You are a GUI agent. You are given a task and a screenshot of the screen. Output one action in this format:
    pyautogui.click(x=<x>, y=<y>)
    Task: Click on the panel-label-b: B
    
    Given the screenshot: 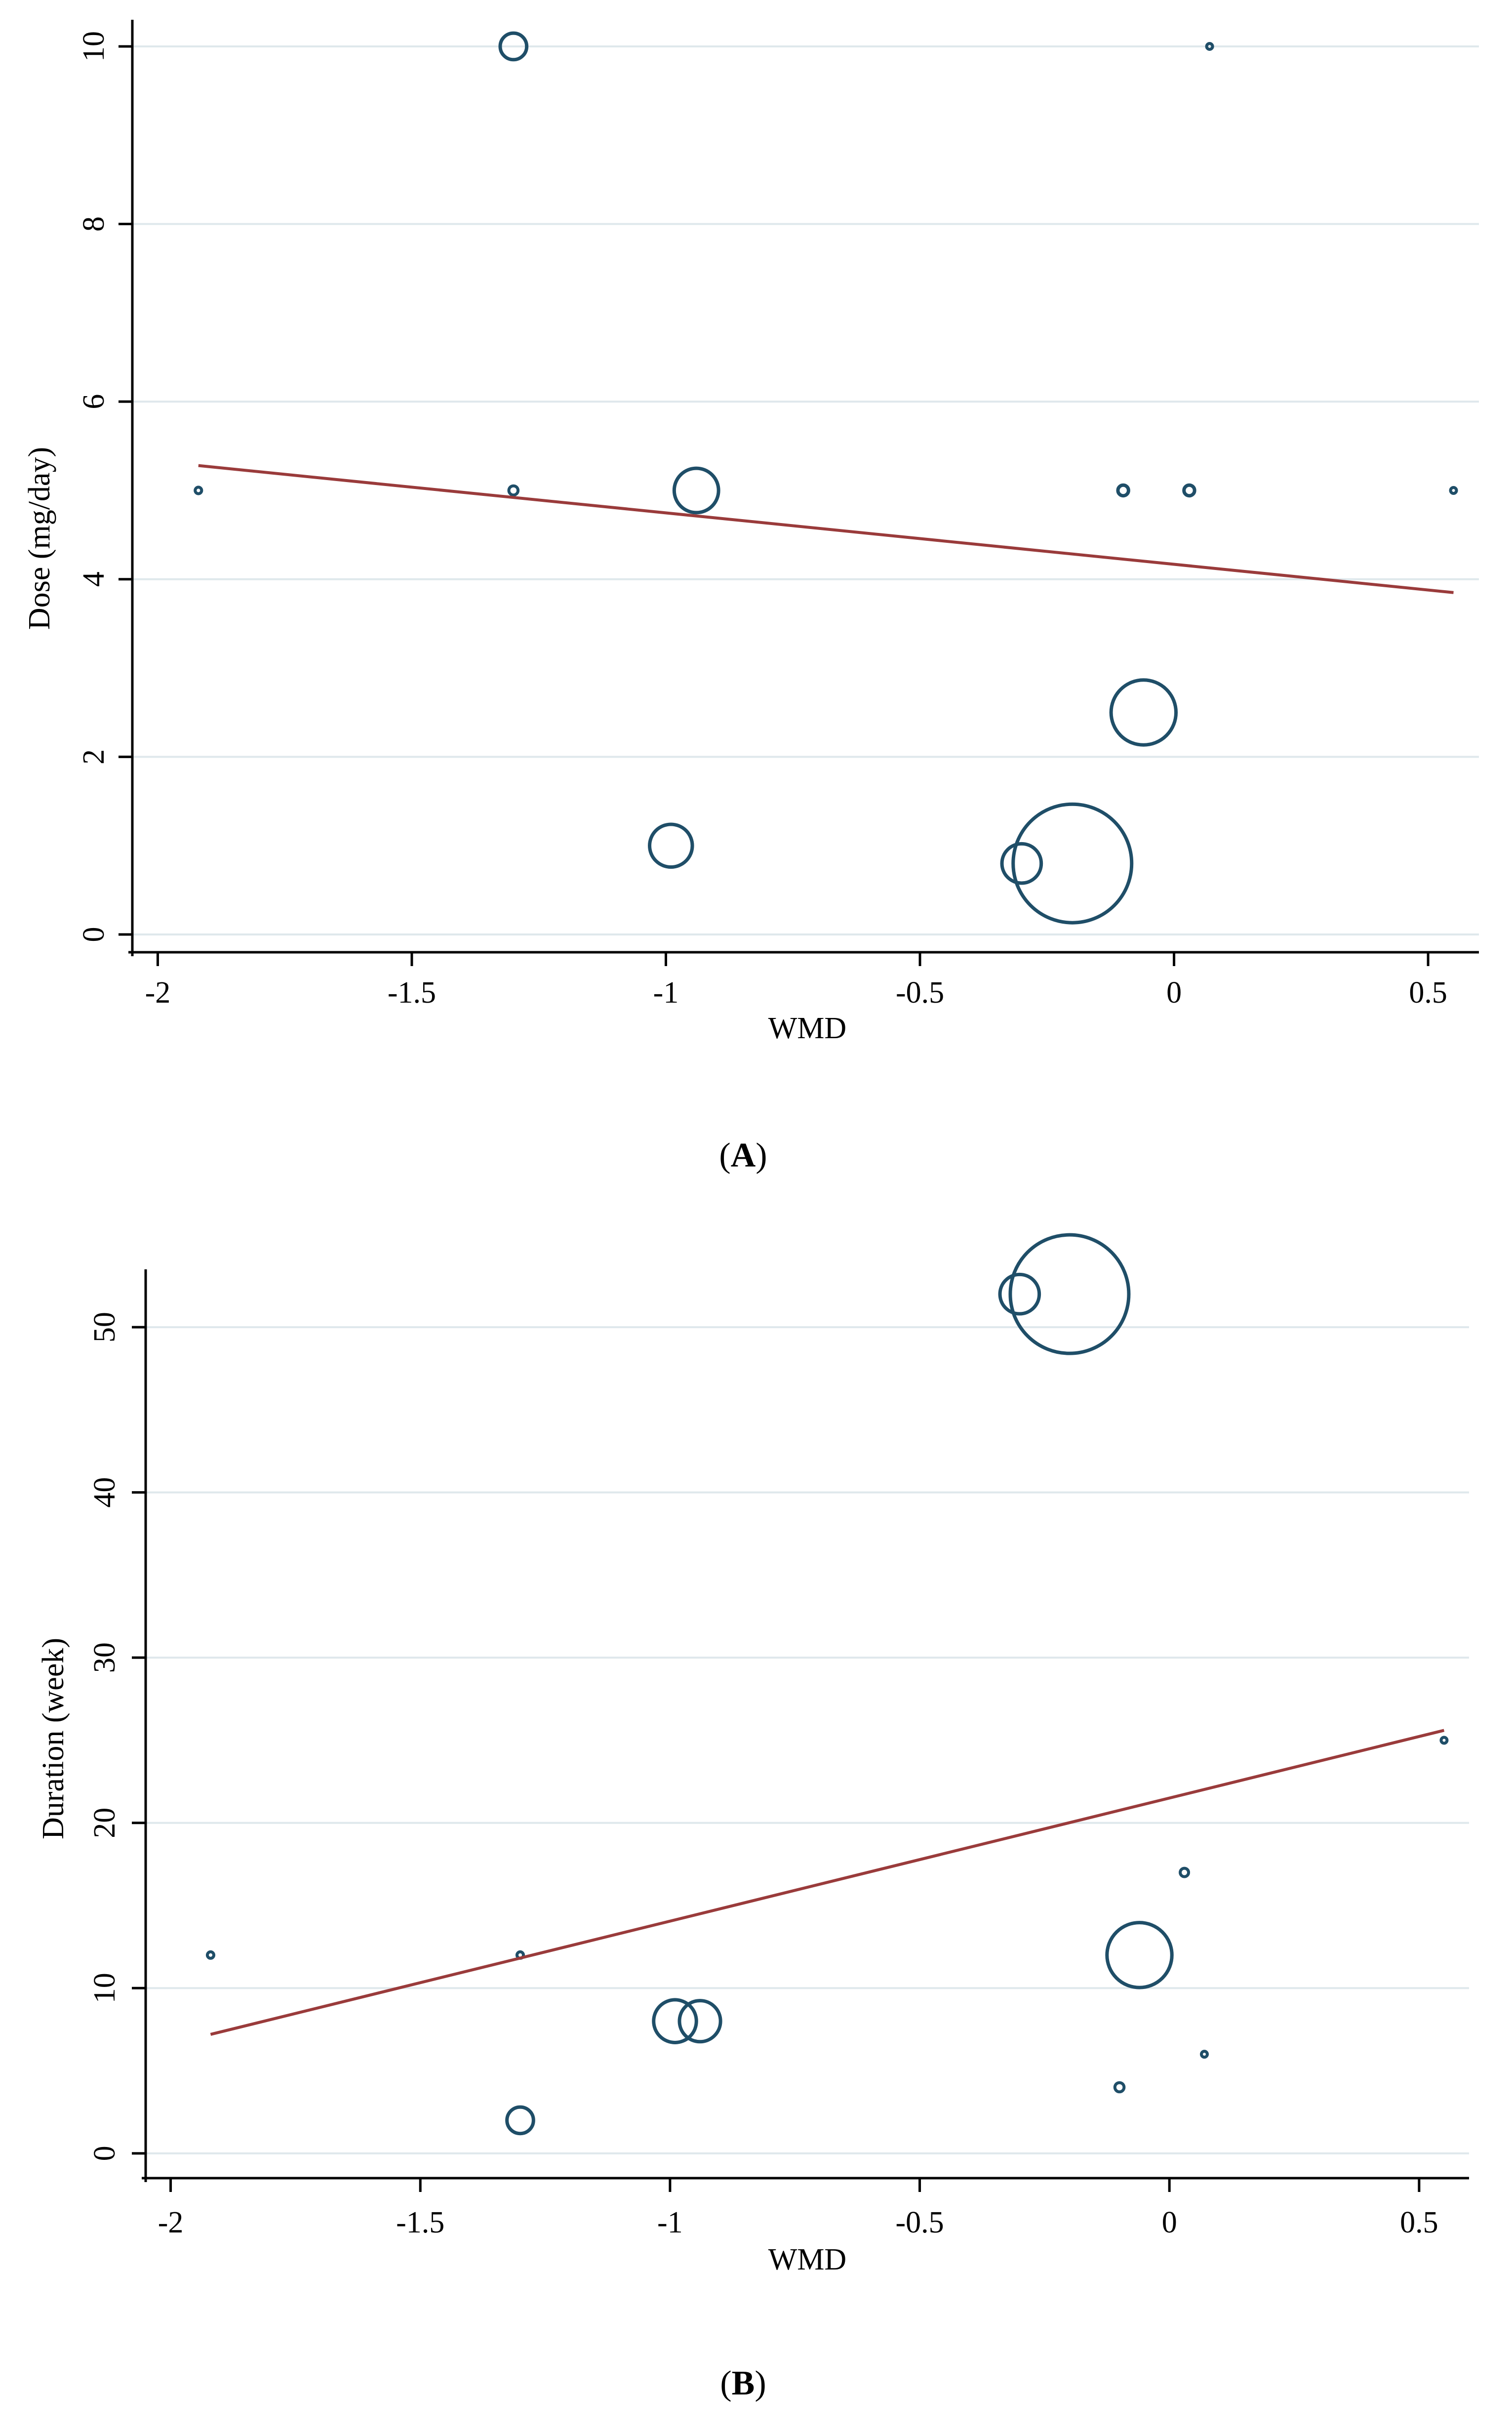 What is the action you would take?
    pyautogui.click(x=744, y=2383)
    